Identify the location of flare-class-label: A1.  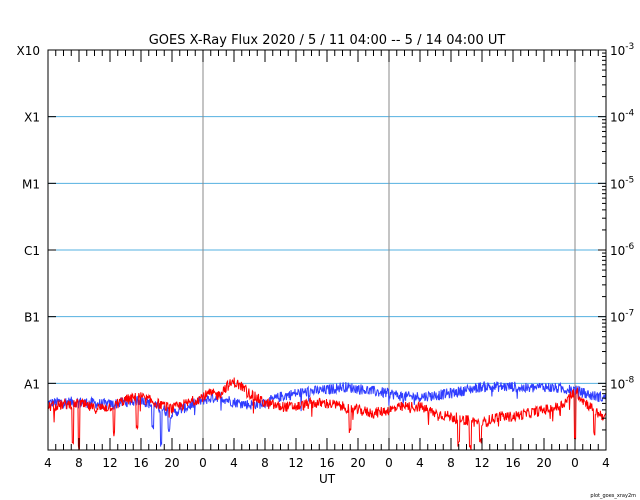
(32, 384).